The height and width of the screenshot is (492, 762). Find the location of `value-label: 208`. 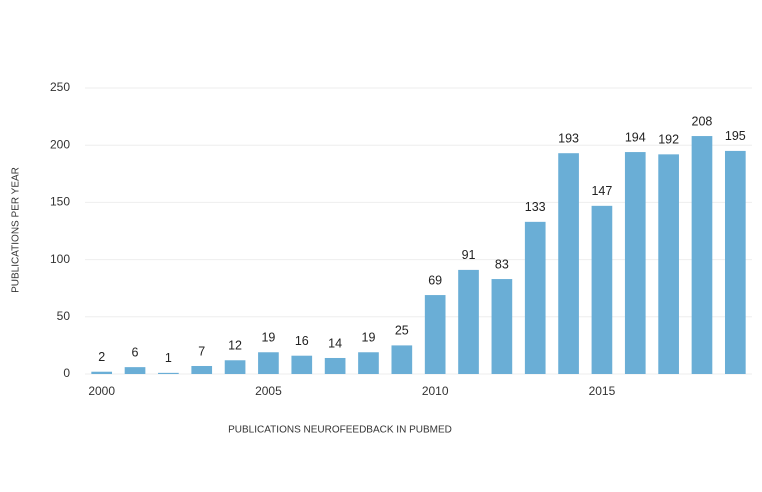

value-label: 208 is located at coordinates (702, 121).